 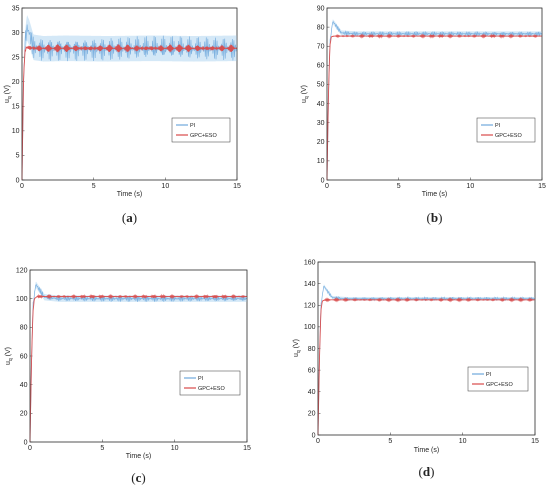 I want to click on y-tick-label: 15, so click(x=16, y=107).